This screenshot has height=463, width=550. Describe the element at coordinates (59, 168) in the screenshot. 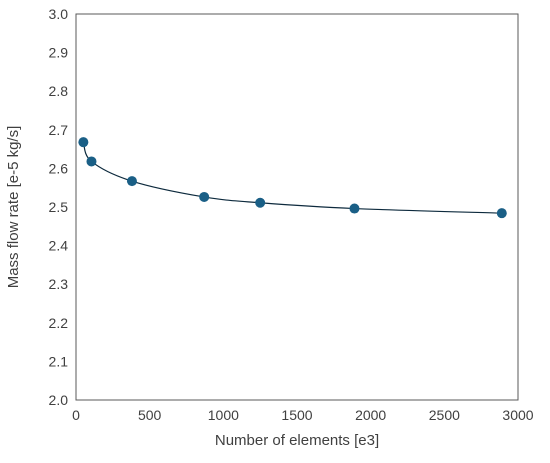

I see `y-tick-label: 2.6` at that location.